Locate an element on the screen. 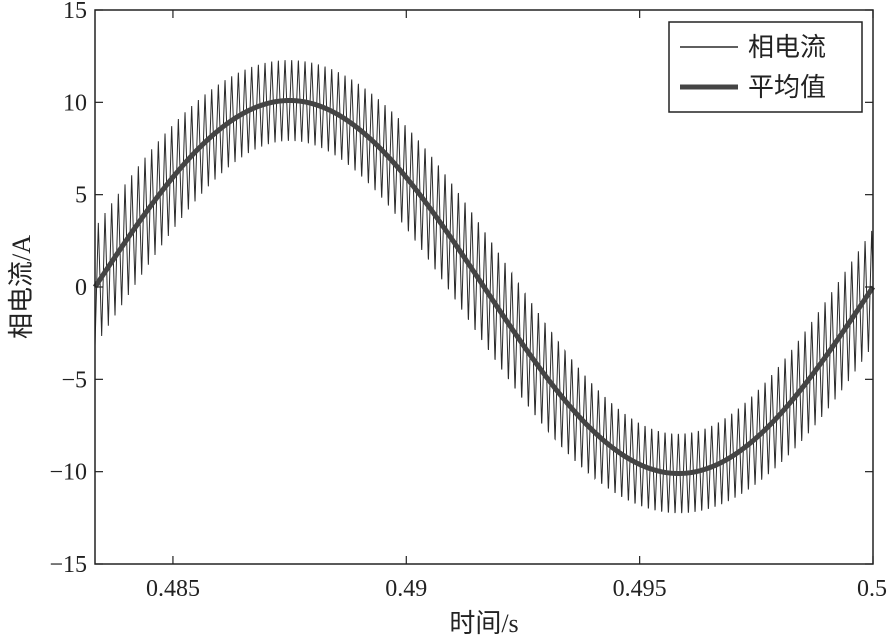 The image size is (889, 641). y-tick-label: 0 is located at coordinates (81, 288).